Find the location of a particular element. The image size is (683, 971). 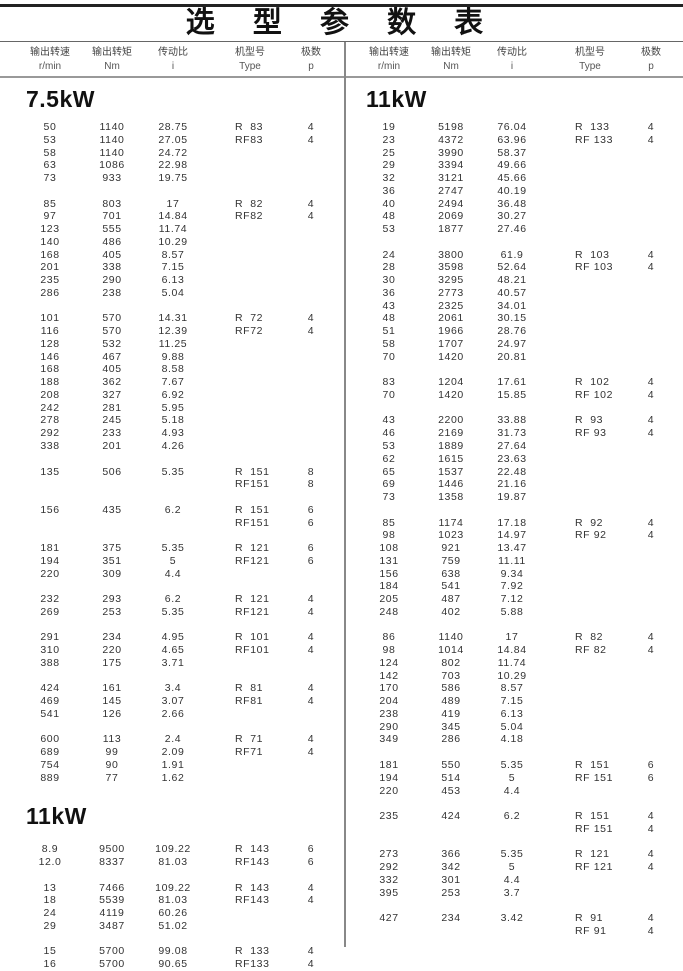

output-speed-cell: 188 is located at coordinates (50, 382).